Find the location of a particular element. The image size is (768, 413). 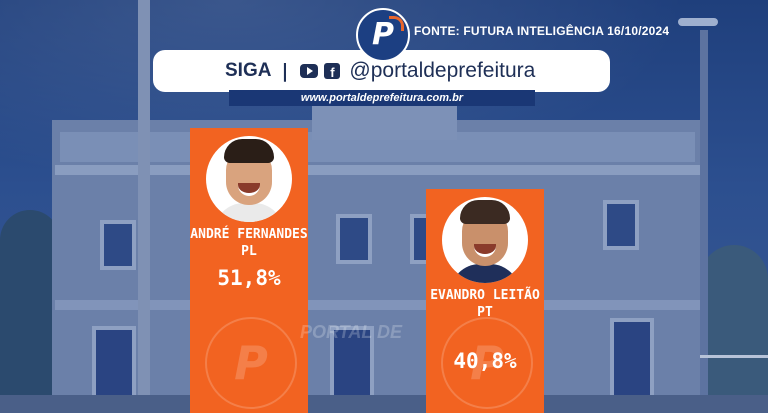

building-door is located at coordinates (632, 361).